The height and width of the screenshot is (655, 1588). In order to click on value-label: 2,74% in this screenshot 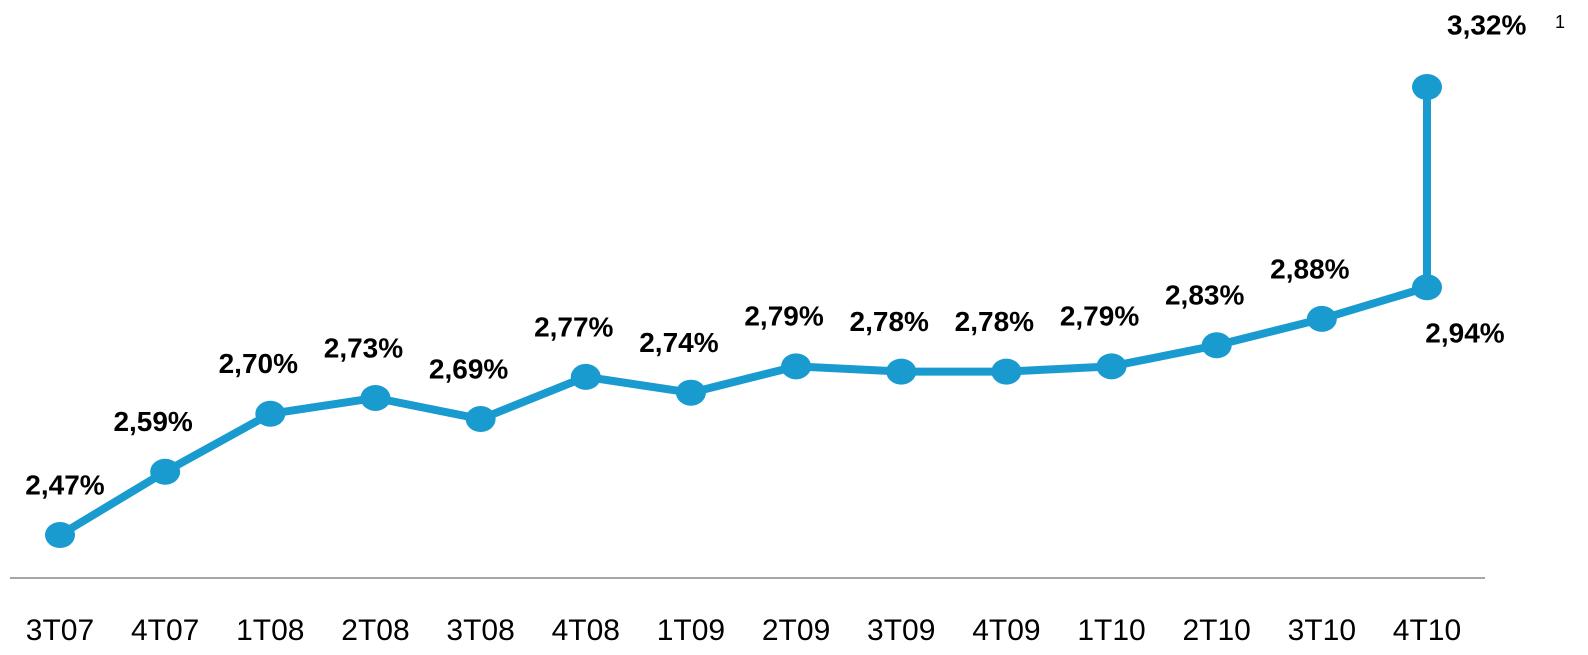, I will do `click(678, 342)`.